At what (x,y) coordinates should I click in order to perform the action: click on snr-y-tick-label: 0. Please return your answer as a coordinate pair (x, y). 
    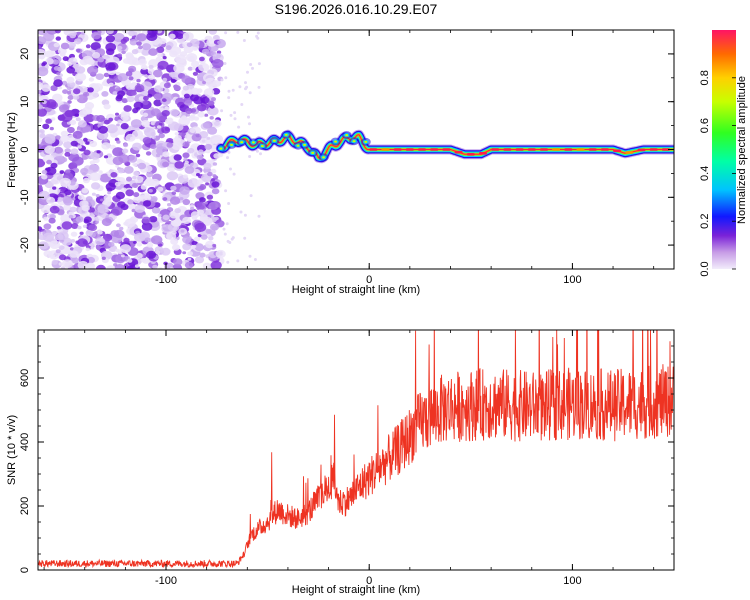
    Looking at the image, I should click on (25, 570).